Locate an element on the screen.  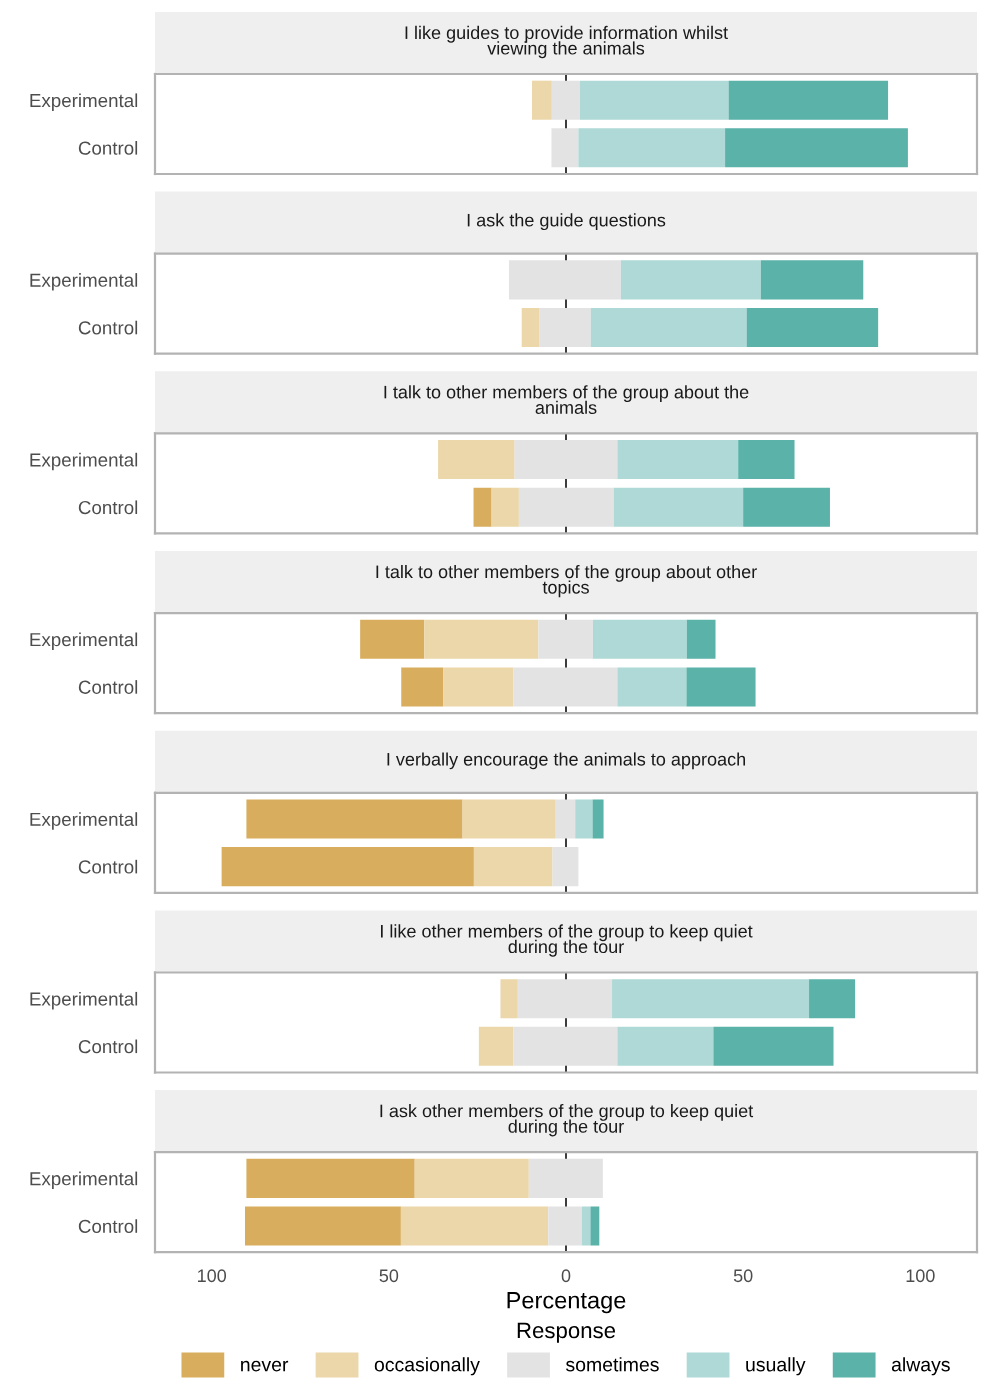
legend-title: Response is located at coordinates (566, 1332).